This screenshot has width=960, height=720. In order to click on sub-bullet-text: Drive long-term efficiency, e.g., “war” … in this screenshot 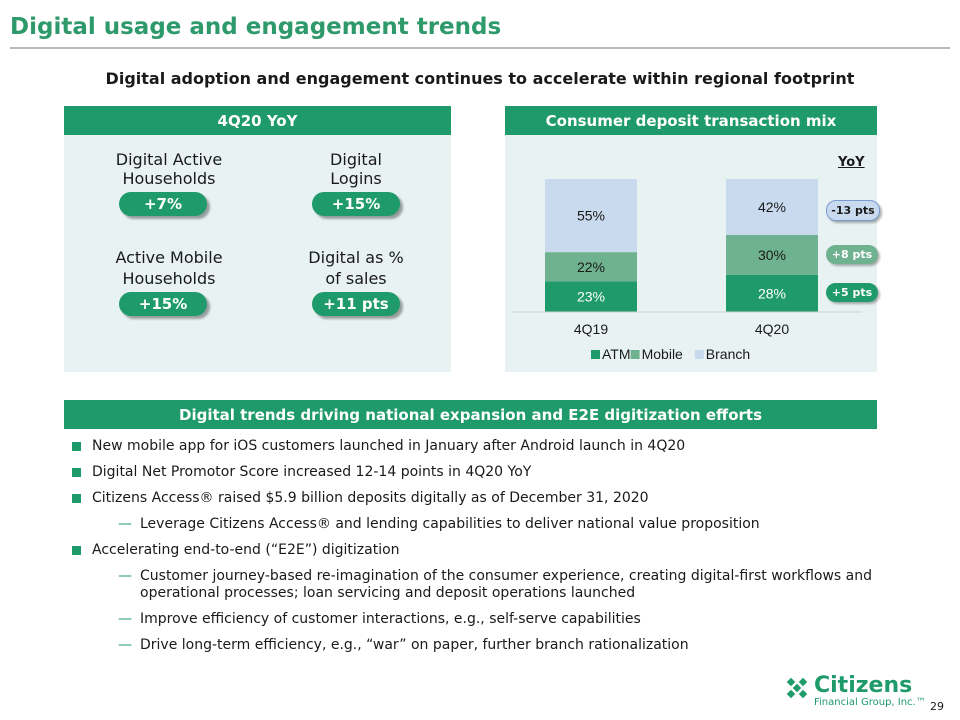, I will do `click(414, 645)`.